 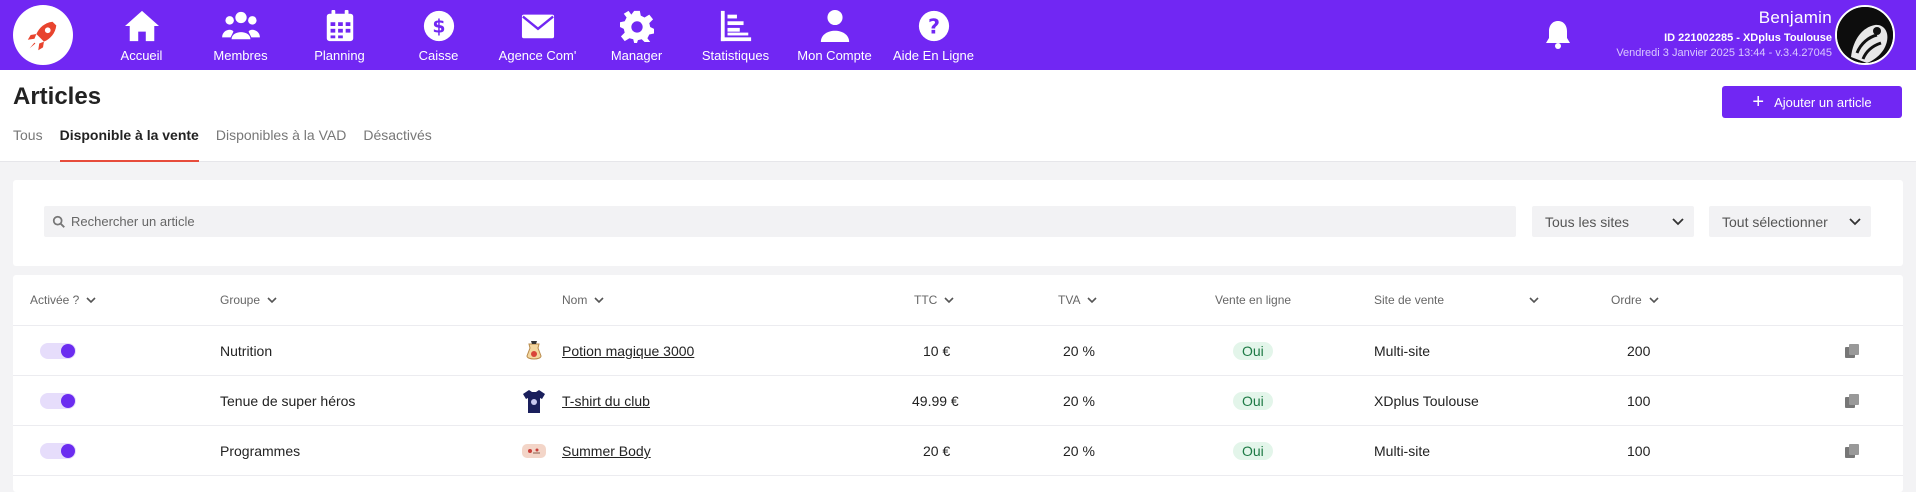 What do you see at coordinates (1078, 300) in the screenshot?
I see `header-tva: TVA` at bounding box center [1078, 300].